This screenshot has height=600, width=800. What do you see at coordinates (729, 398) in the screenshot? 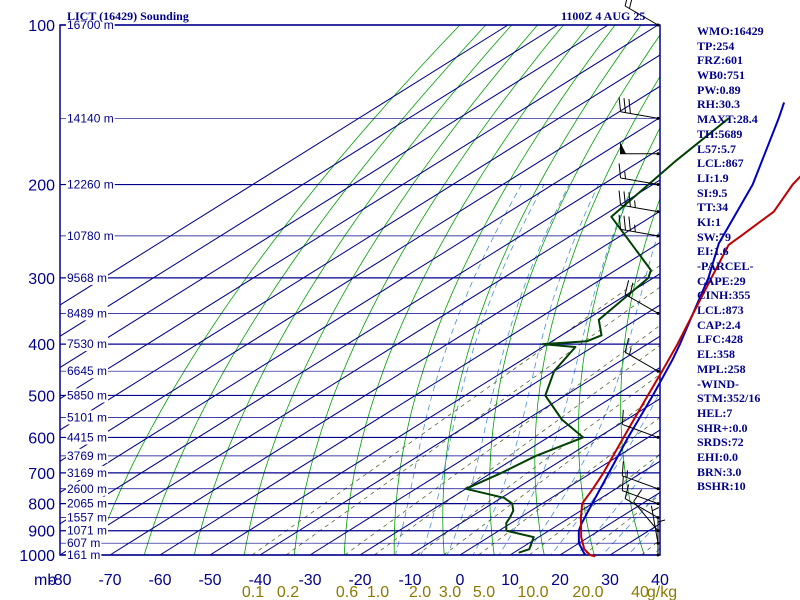
I see `index-item: STM:352/16` at bounding box center [729, 398].